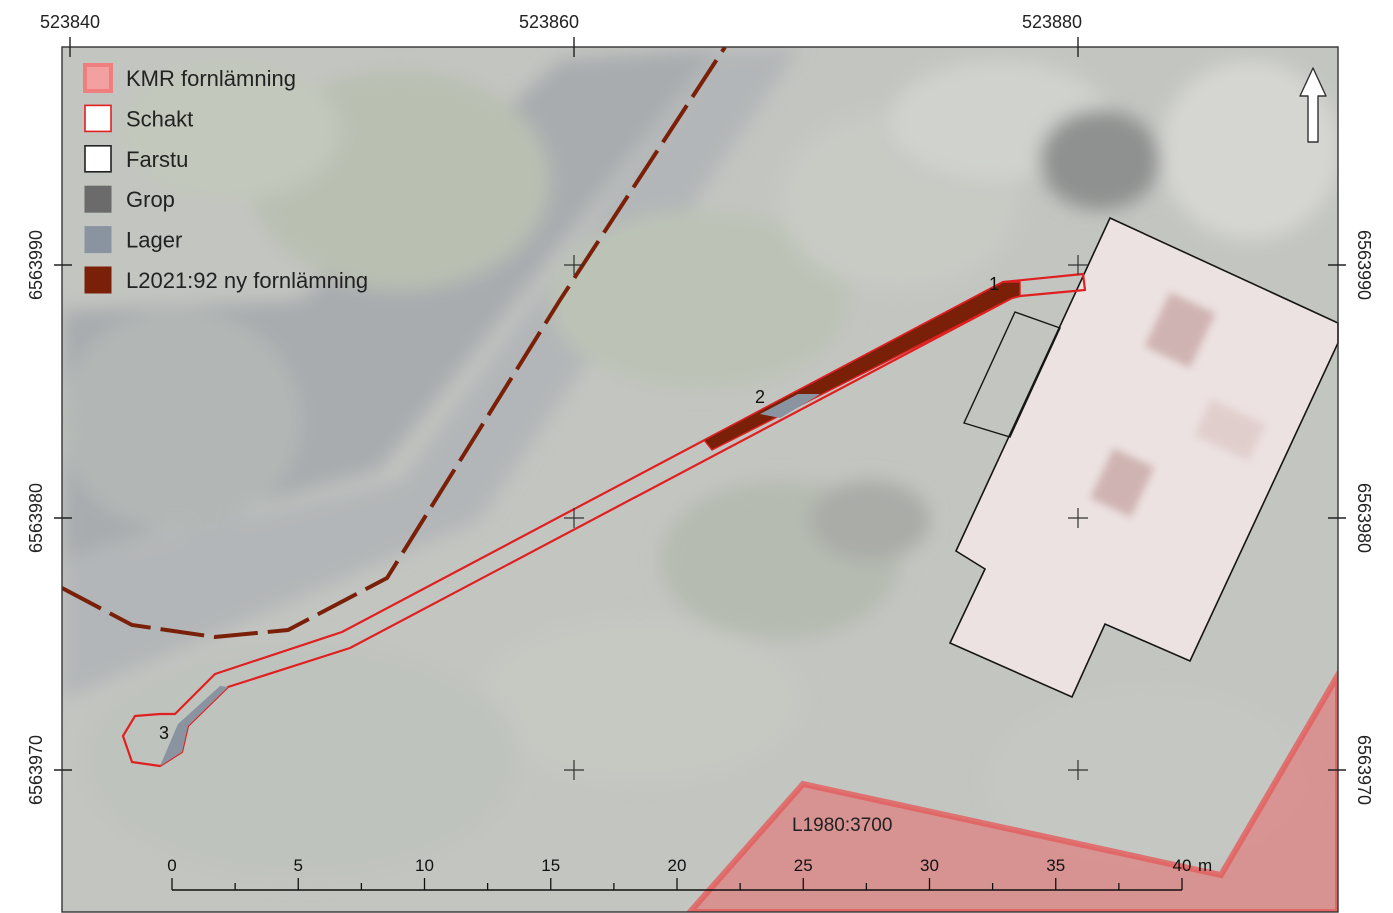  Describe the element at coordinates (689, 873) in the screenshot. I see `scale-bar: 0 5 10 15 20 25 30 35 40 m` at that location.